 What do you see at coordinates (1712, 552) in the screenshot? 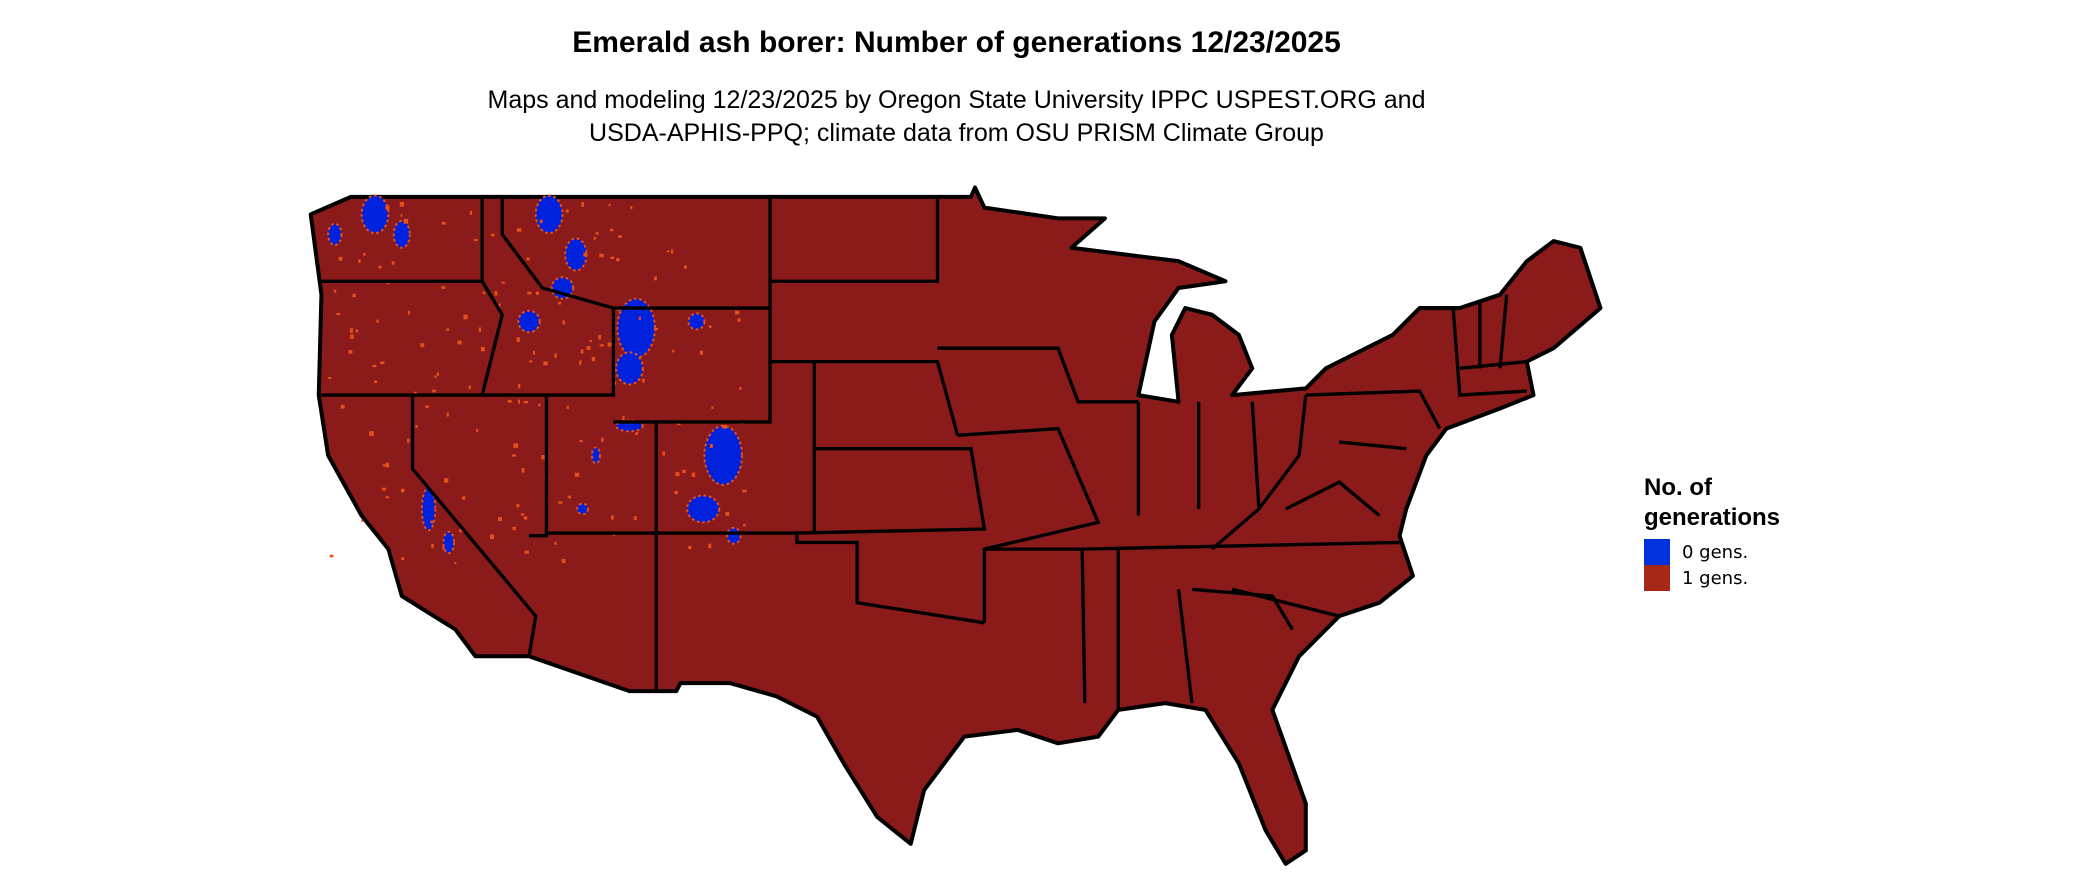
I see `legend-item-0: 0 gens.` at bounding box center [1712, 552].